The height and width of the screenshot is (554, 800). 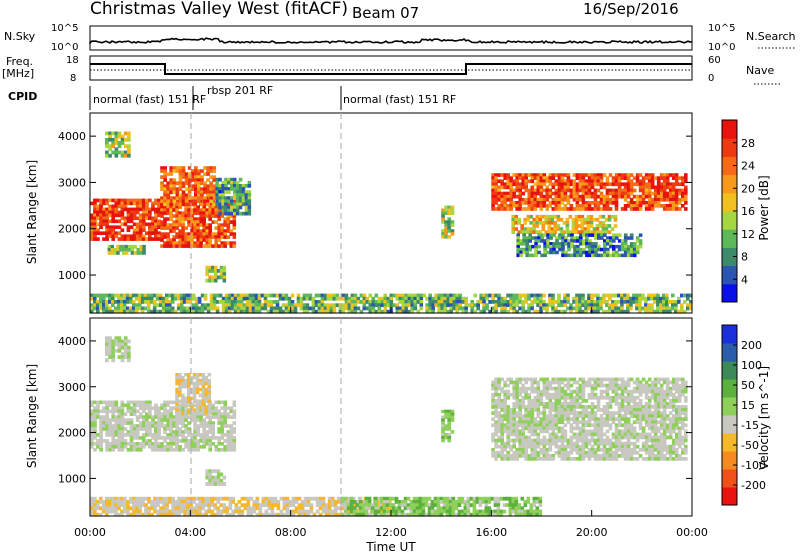 I want to click on colorbar-swatch, so click(x=729, y=238).